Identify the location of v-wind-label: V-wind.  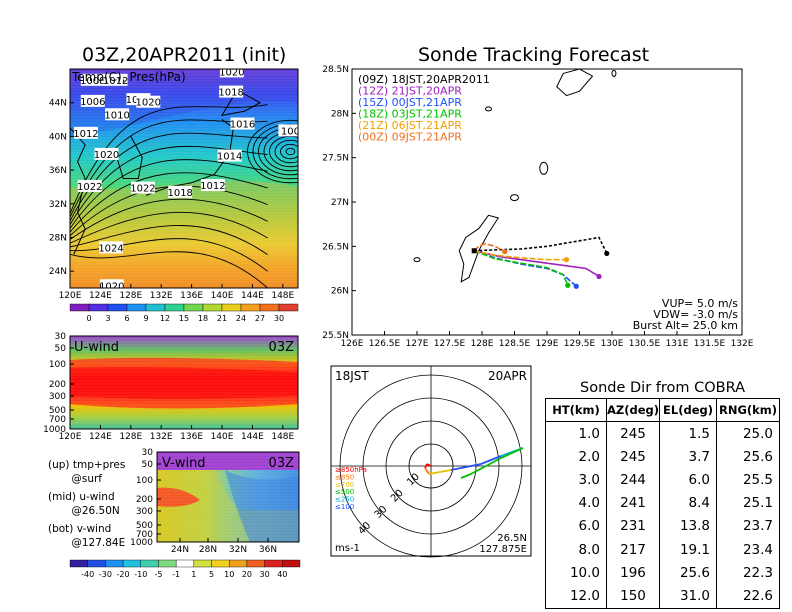
(184, 463).